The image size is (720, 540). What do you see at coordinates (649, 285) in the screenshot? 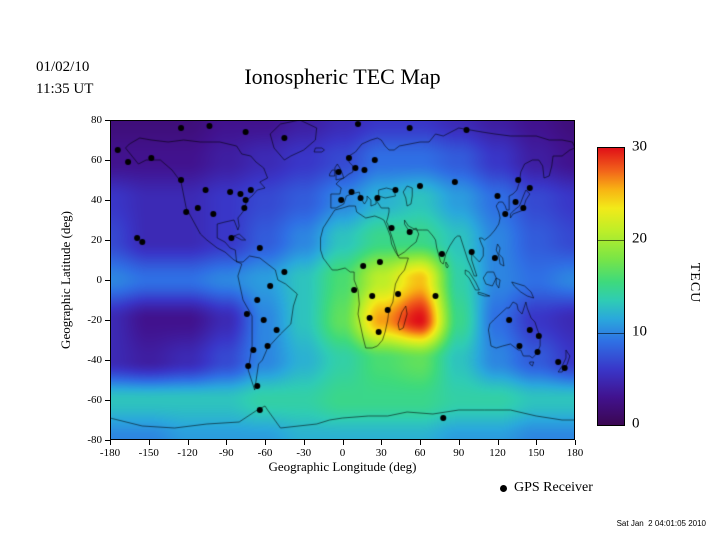
I see `colorbar-tick-labels: 0 10 20 30` at bounding box center [649, 285].